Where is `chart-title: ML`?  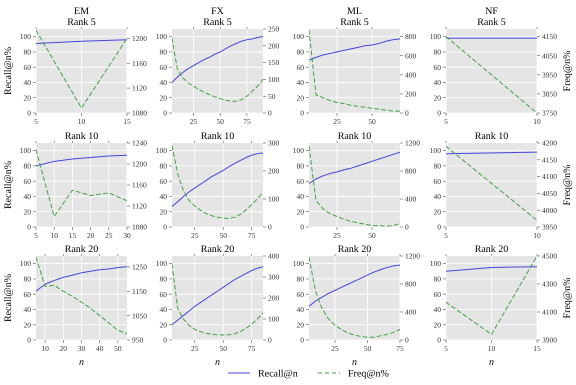
chart-title: ML is located at coordinates (354, 11).